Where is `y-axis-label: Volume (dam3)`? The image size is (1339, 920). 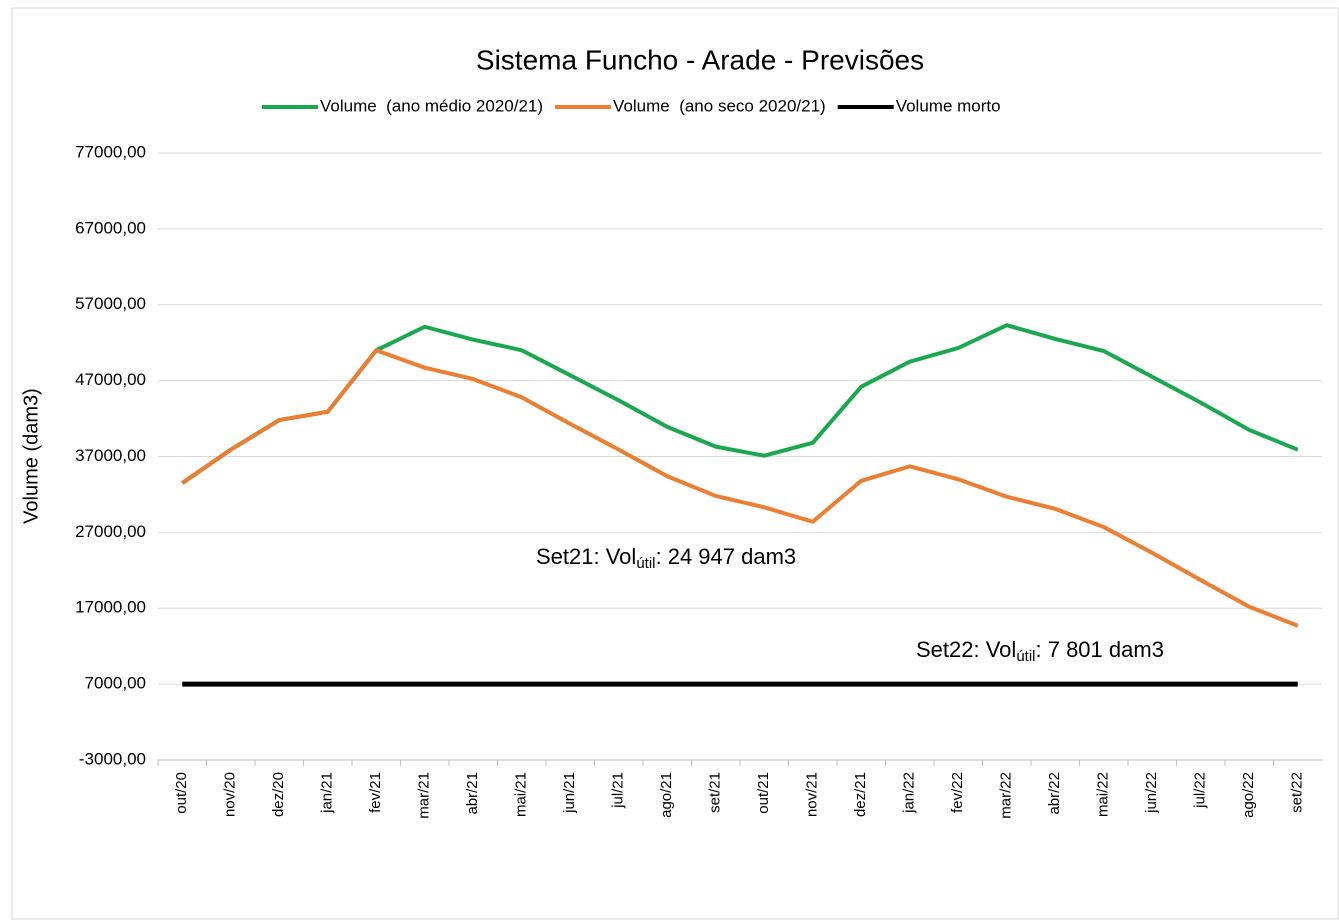
y-axis-label: Volume (dam3) is located at coordinates (31, 456).